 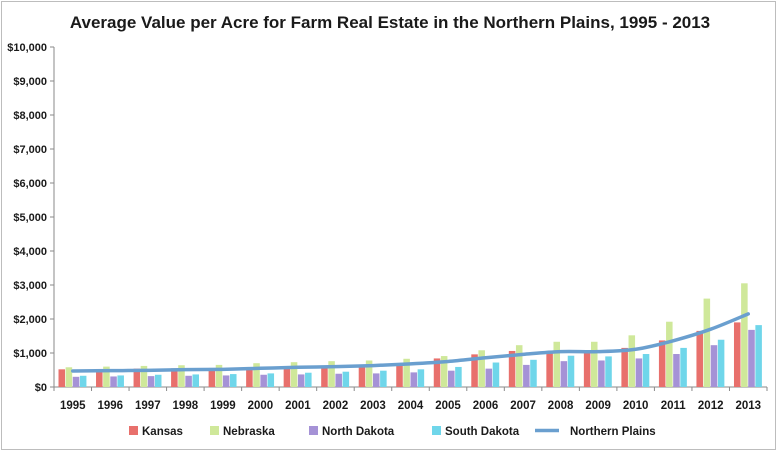 I want to click on x-tick-label: 2003, so click(x=373, y=406).